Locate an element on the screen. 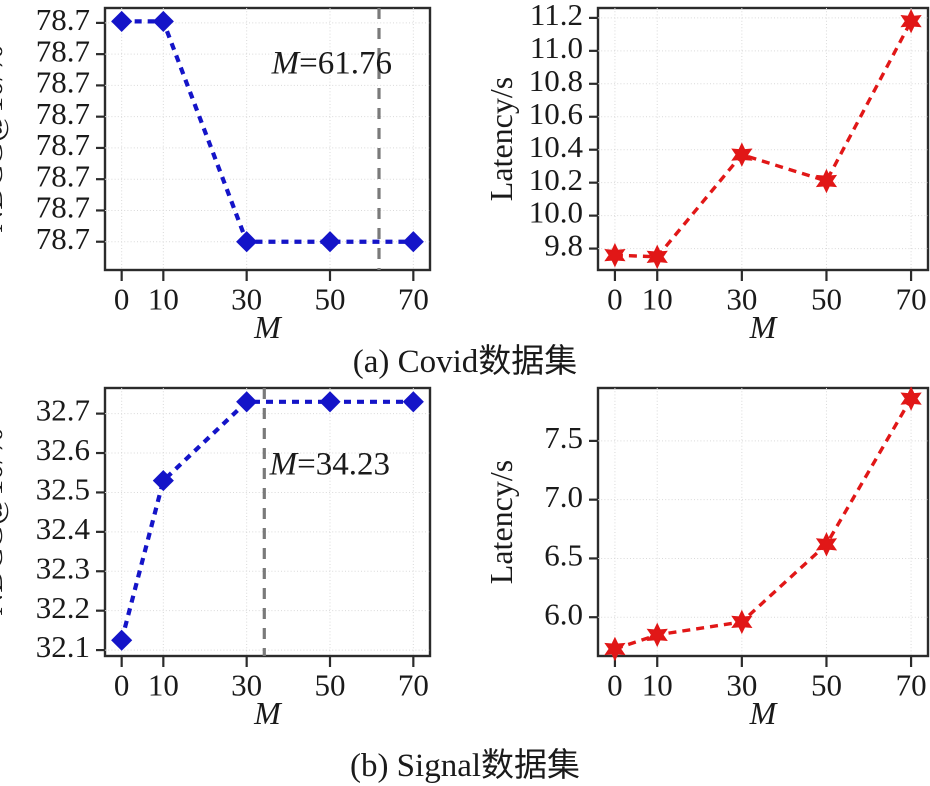 This screenshot has width=930, height=786. y-axis: 78.778.778.778.778.778.778.778.7 is located at coordinates (70, 129).